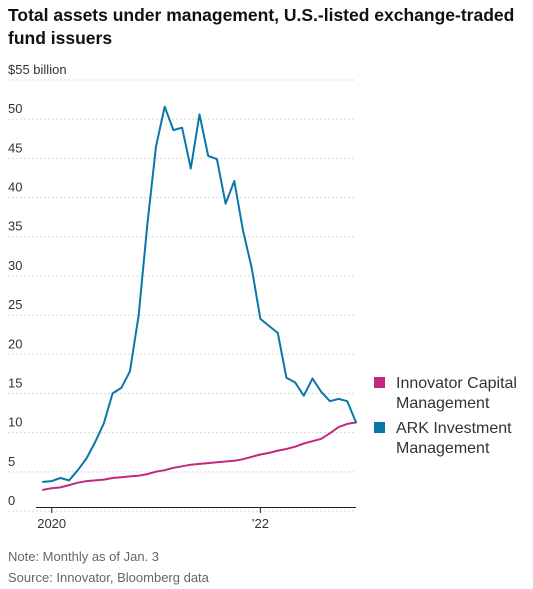 The height and width of the screenshot is (589, 533). Describe the element at coordinates (37, 285) in the screenshot. I see `y-axis-tick-labels: $55 billion 0 5 10 15 20 25 30 35 40 45 50` at that location.